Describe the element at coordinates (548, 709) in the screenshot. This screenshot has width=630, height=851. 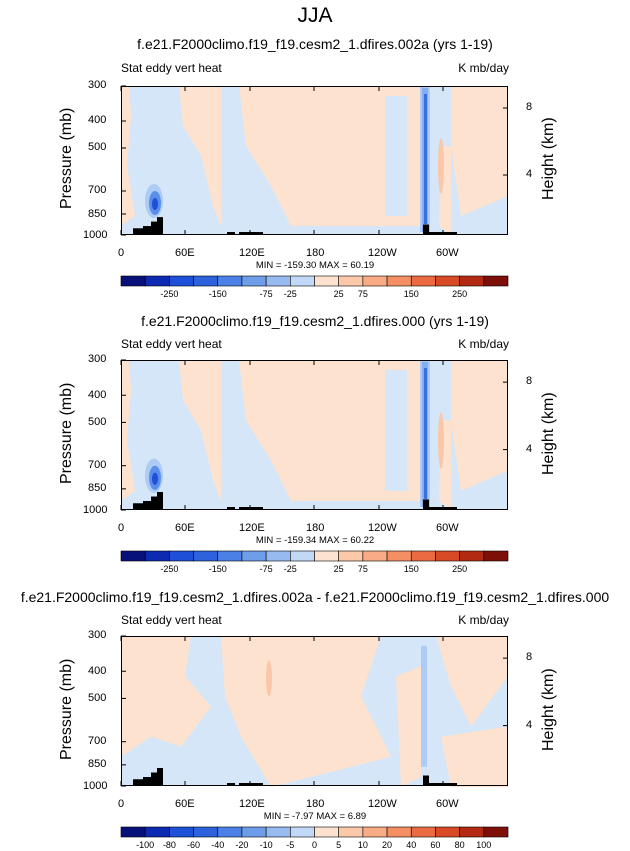
I see `panel-3-ylabel-right: Height (km)` at that location.